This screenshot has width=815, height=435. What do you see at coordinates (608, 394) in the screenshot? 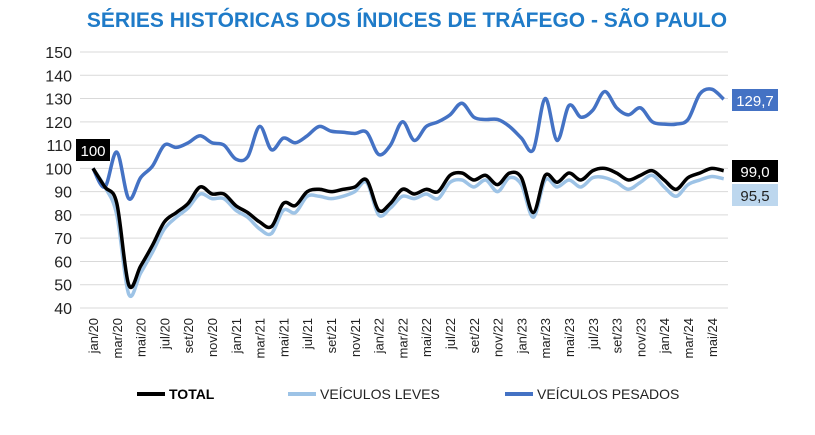
I see `legend-label-pesados: VEÍCULOS PESADOS` at bounding box center [608, 394].